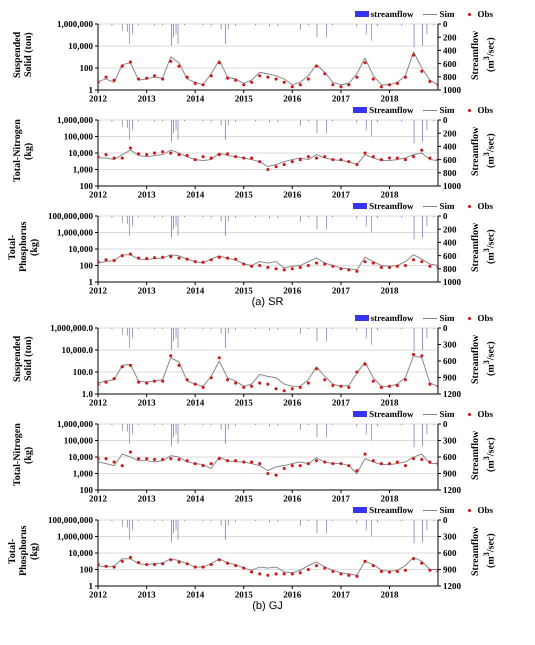  I want to click on y-tick-label: 100.0, so click(83, 372).